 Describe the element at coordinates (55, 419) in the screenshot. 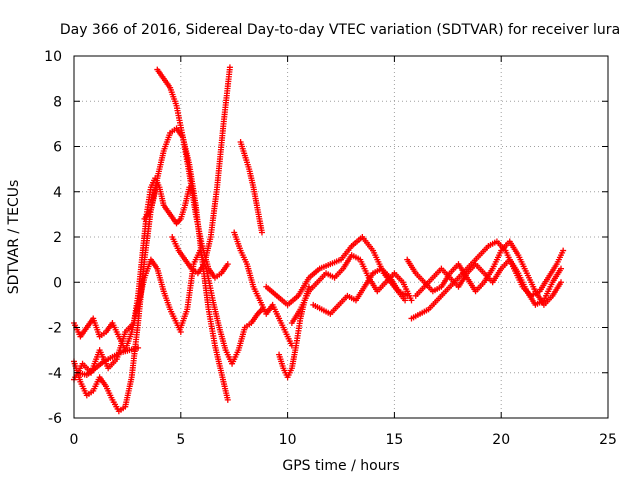

I see `y-tick-label: -6` at that location.